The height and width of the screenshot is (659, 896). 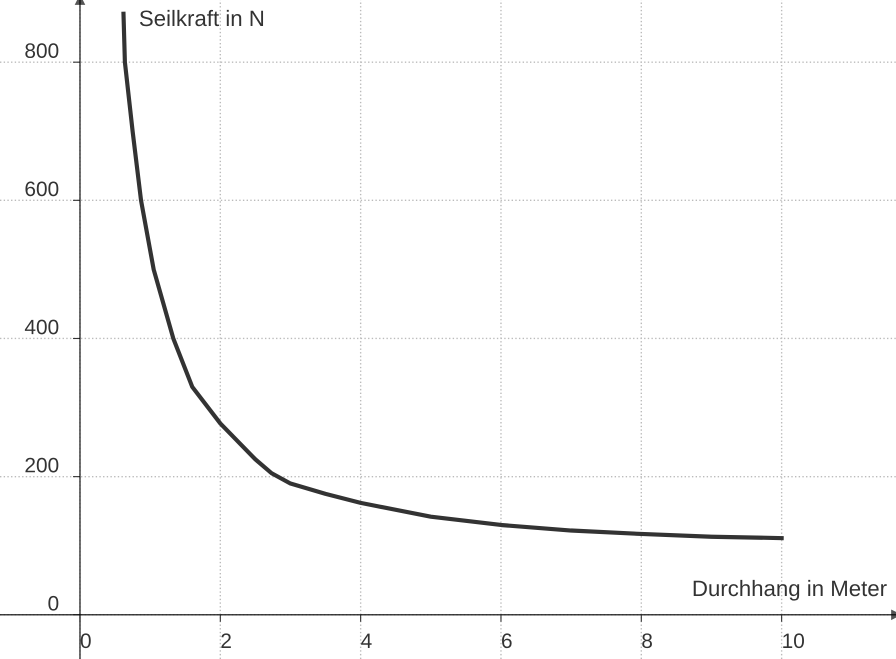 What do you see at coordinates (41, 188) in the screenshot?
I see `y-tick-label: 600` at bounding box center [41, 188].